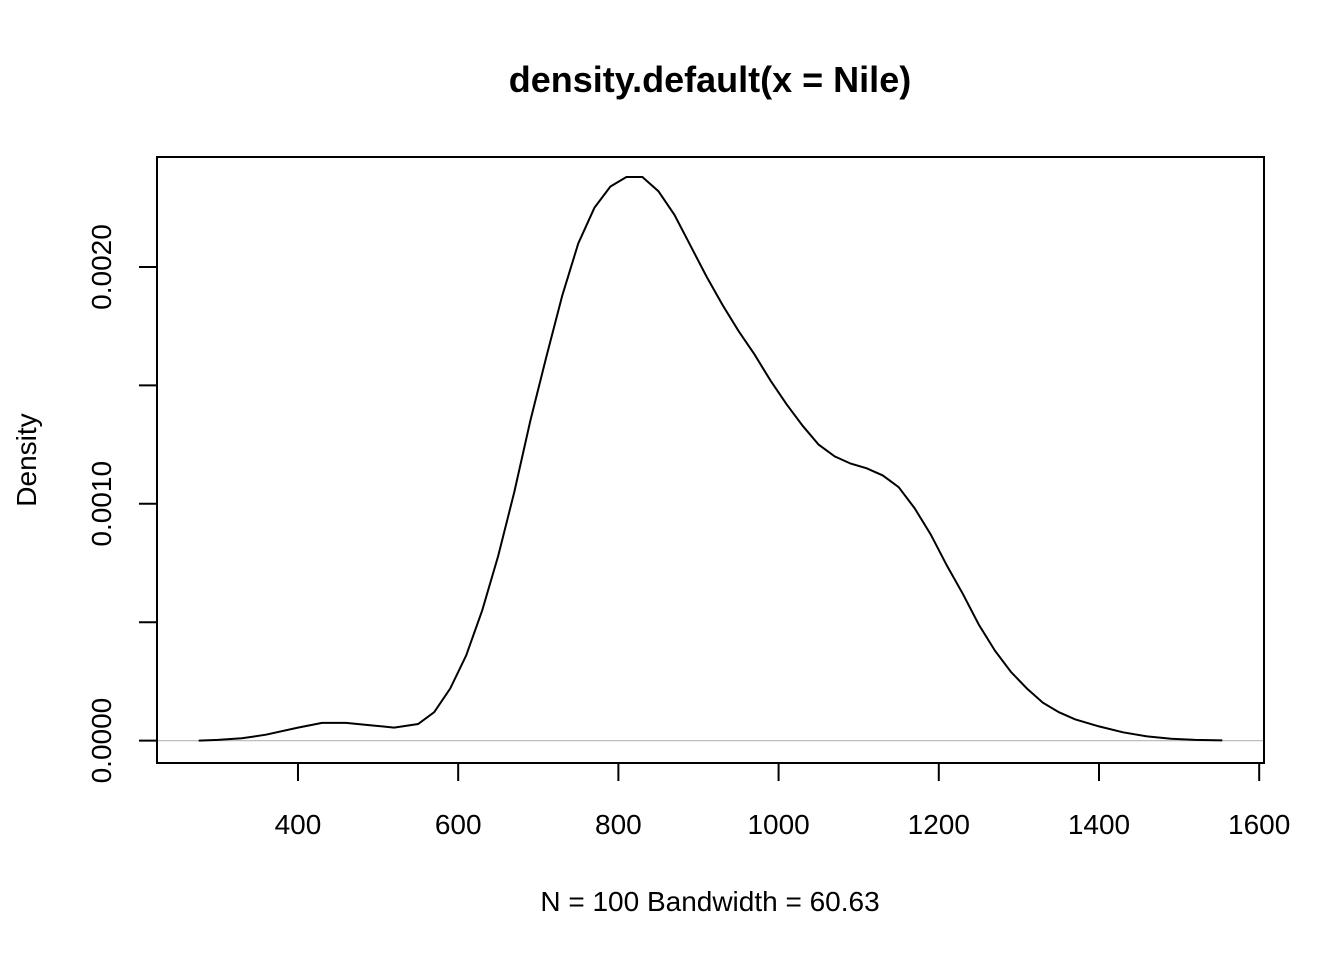  What do you see at coordinates (710, 79) in the screenshot?
I see `chart-title: density.default(x = Nile)` at bounding box center [710, 79].